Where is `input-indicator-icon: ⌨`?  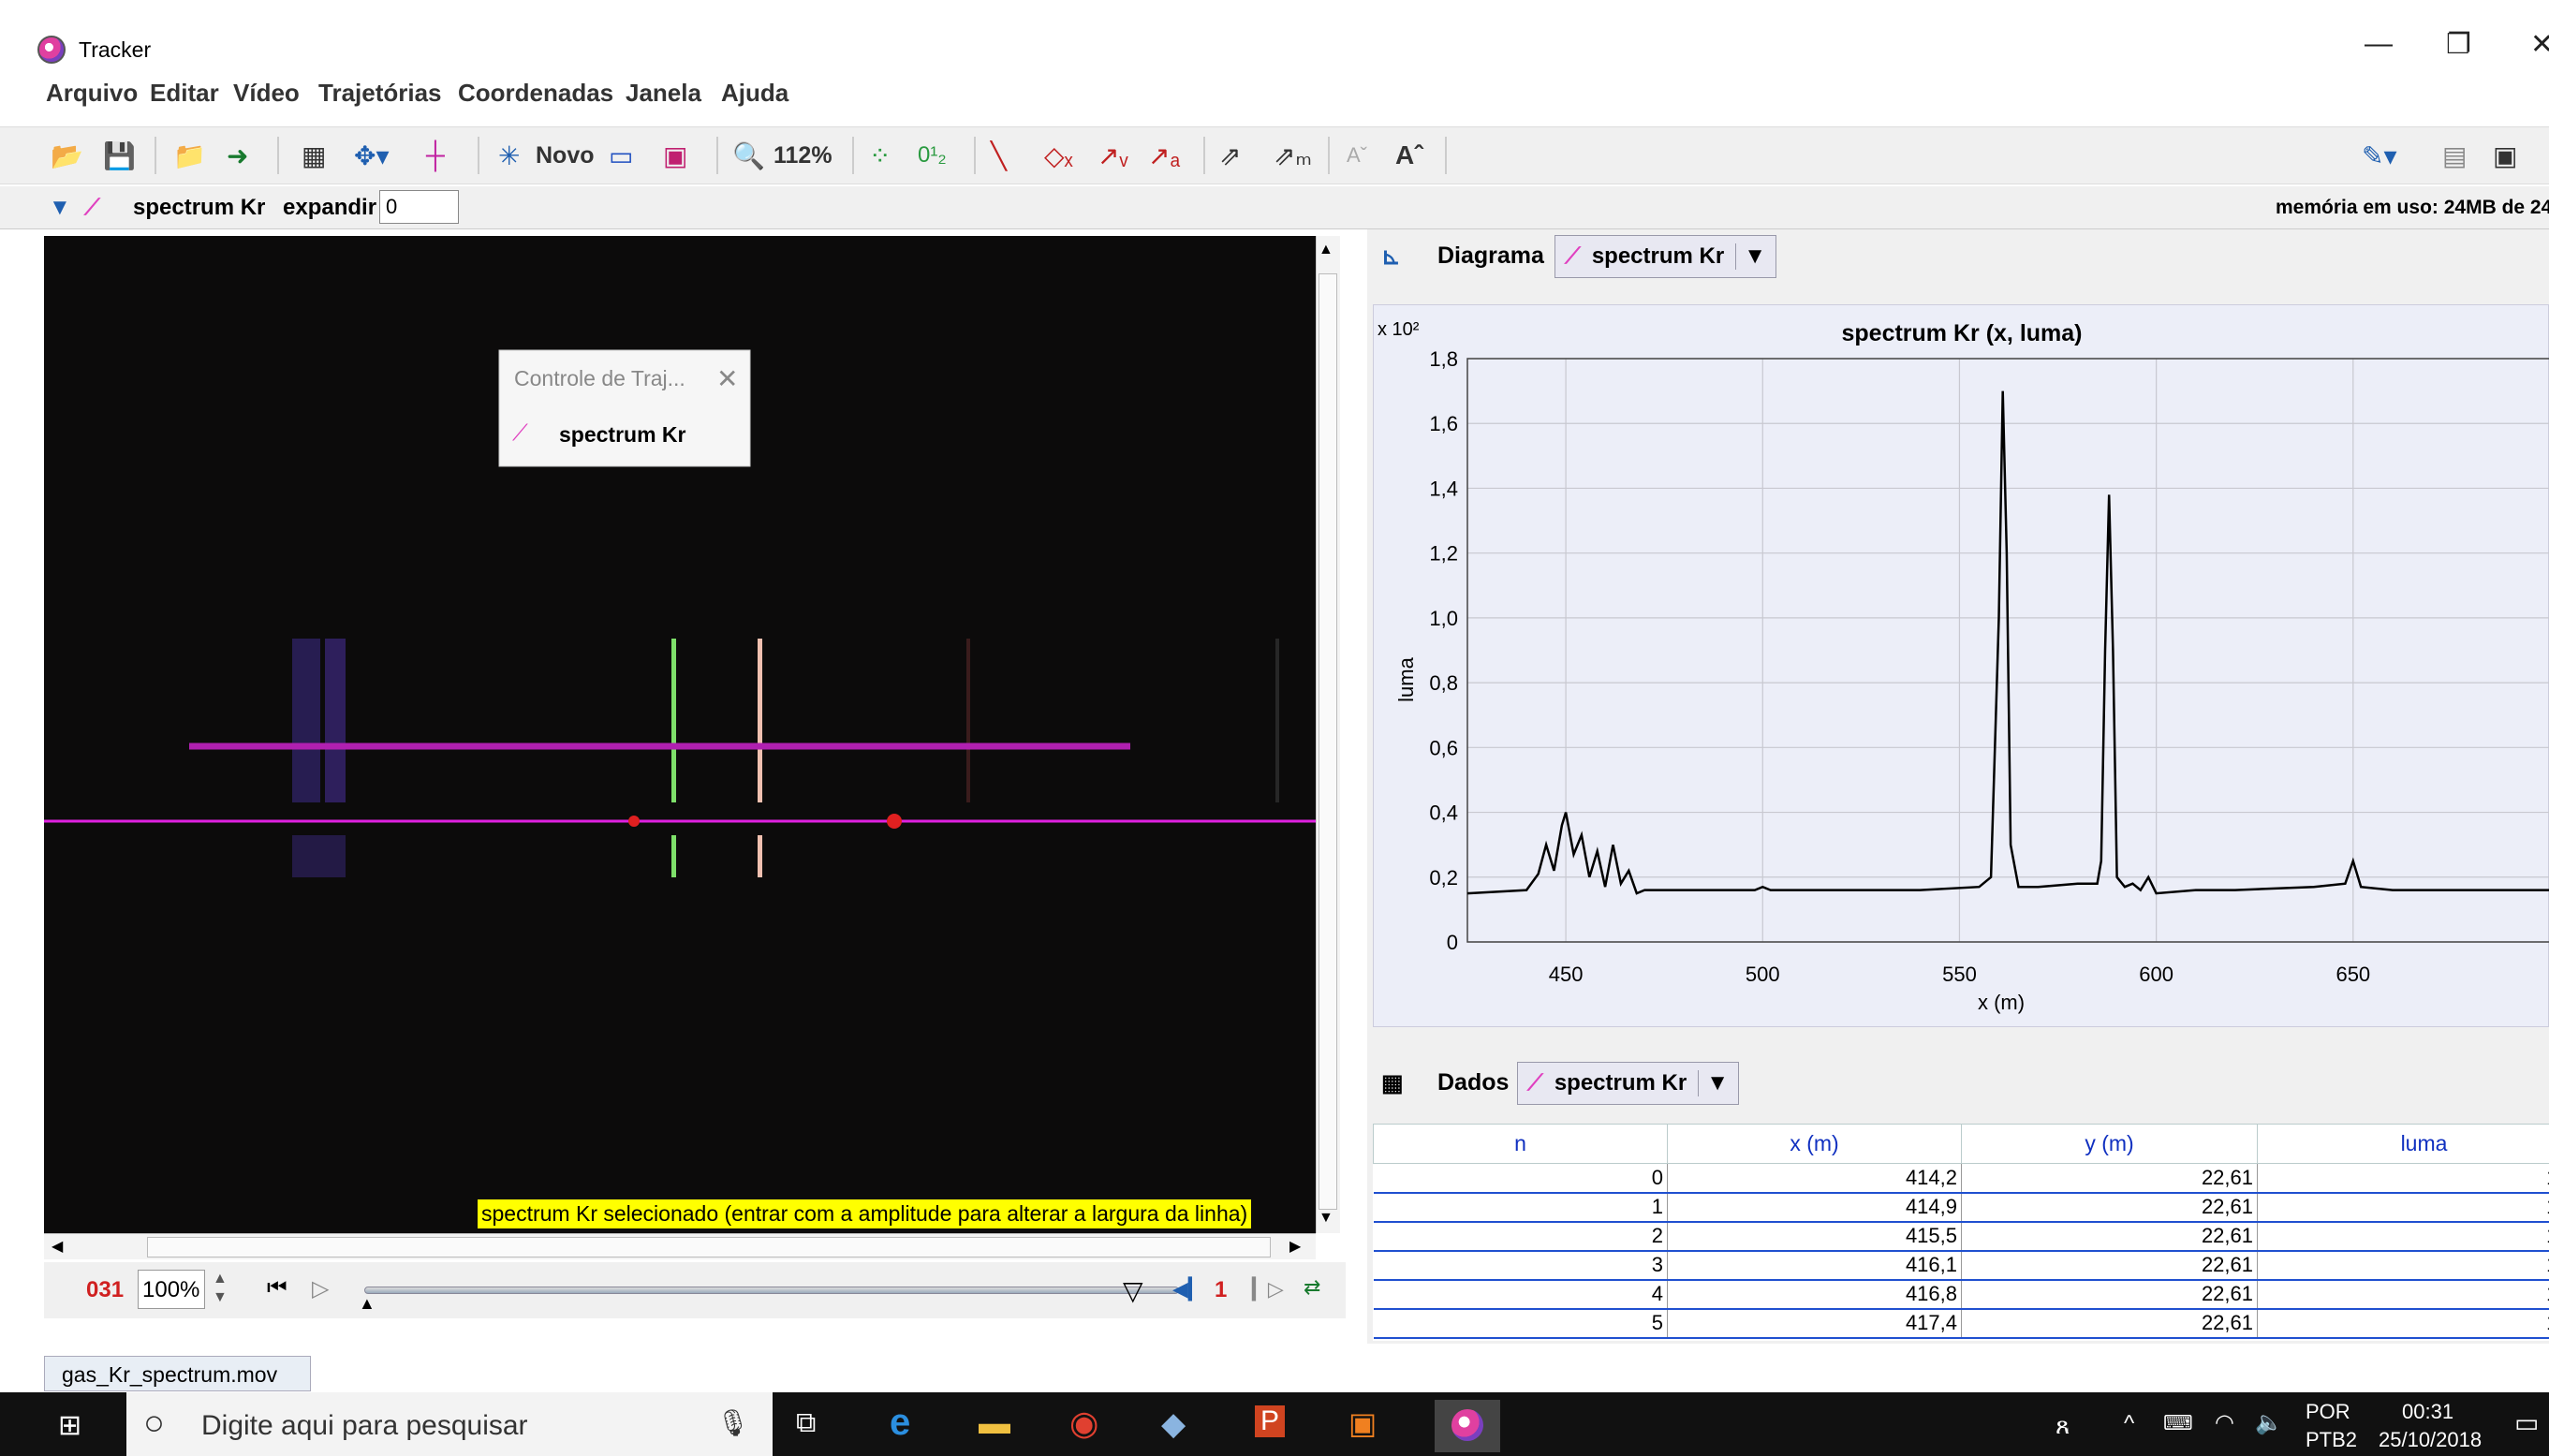 input-indicator-icon: ⌨ is located at coordinates (2178, 1422).